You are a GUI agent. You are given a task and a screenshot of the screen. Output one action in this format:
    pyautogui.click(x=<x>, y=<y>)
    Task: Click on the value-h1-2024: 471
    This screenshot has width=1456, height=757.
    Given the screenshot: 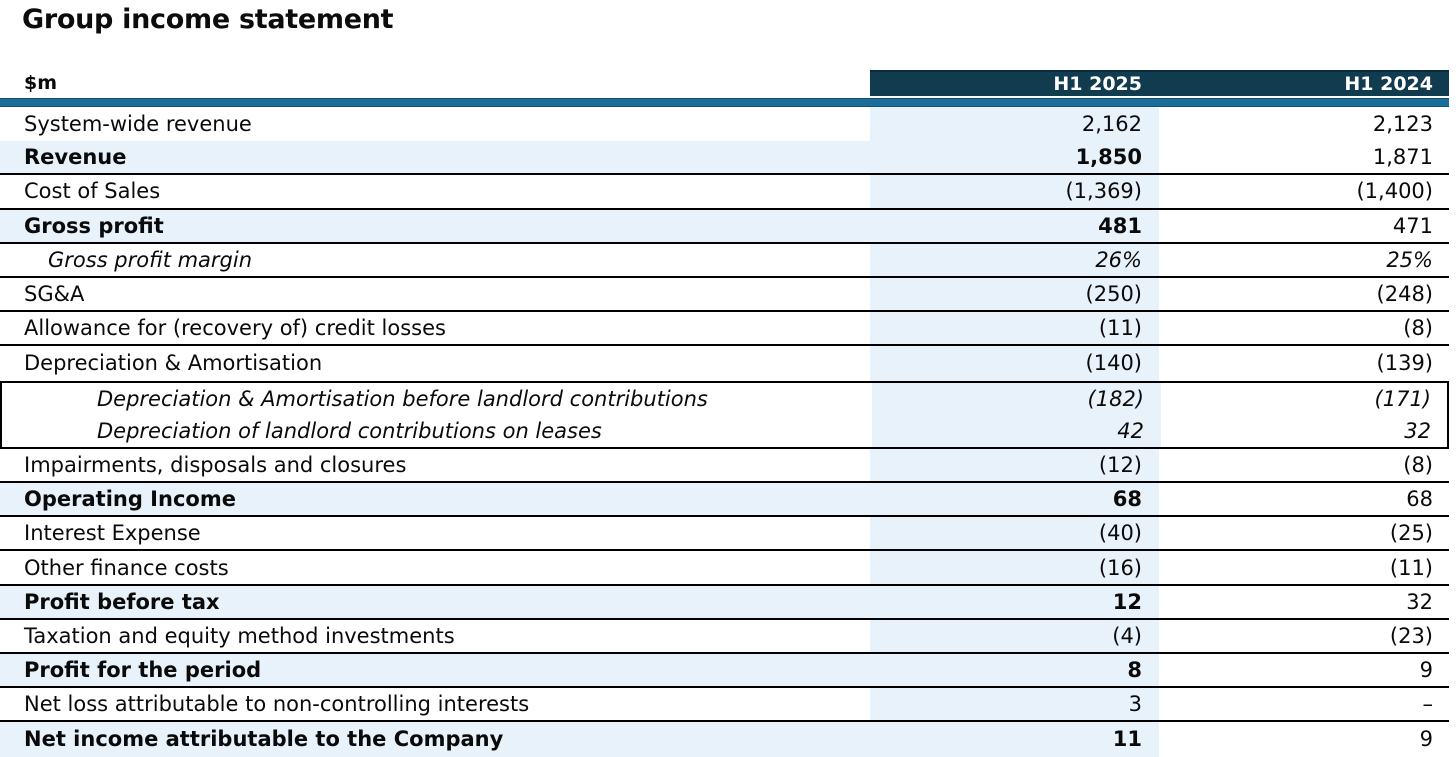 What is the action you would take?
    pyautogui.click(x=1304, y=225)
    